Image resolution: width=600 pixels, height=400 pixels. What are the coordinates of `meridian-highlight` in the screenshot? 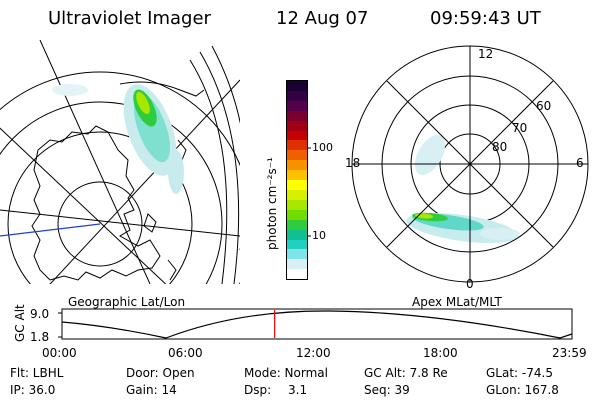 It's located at (50, 230).